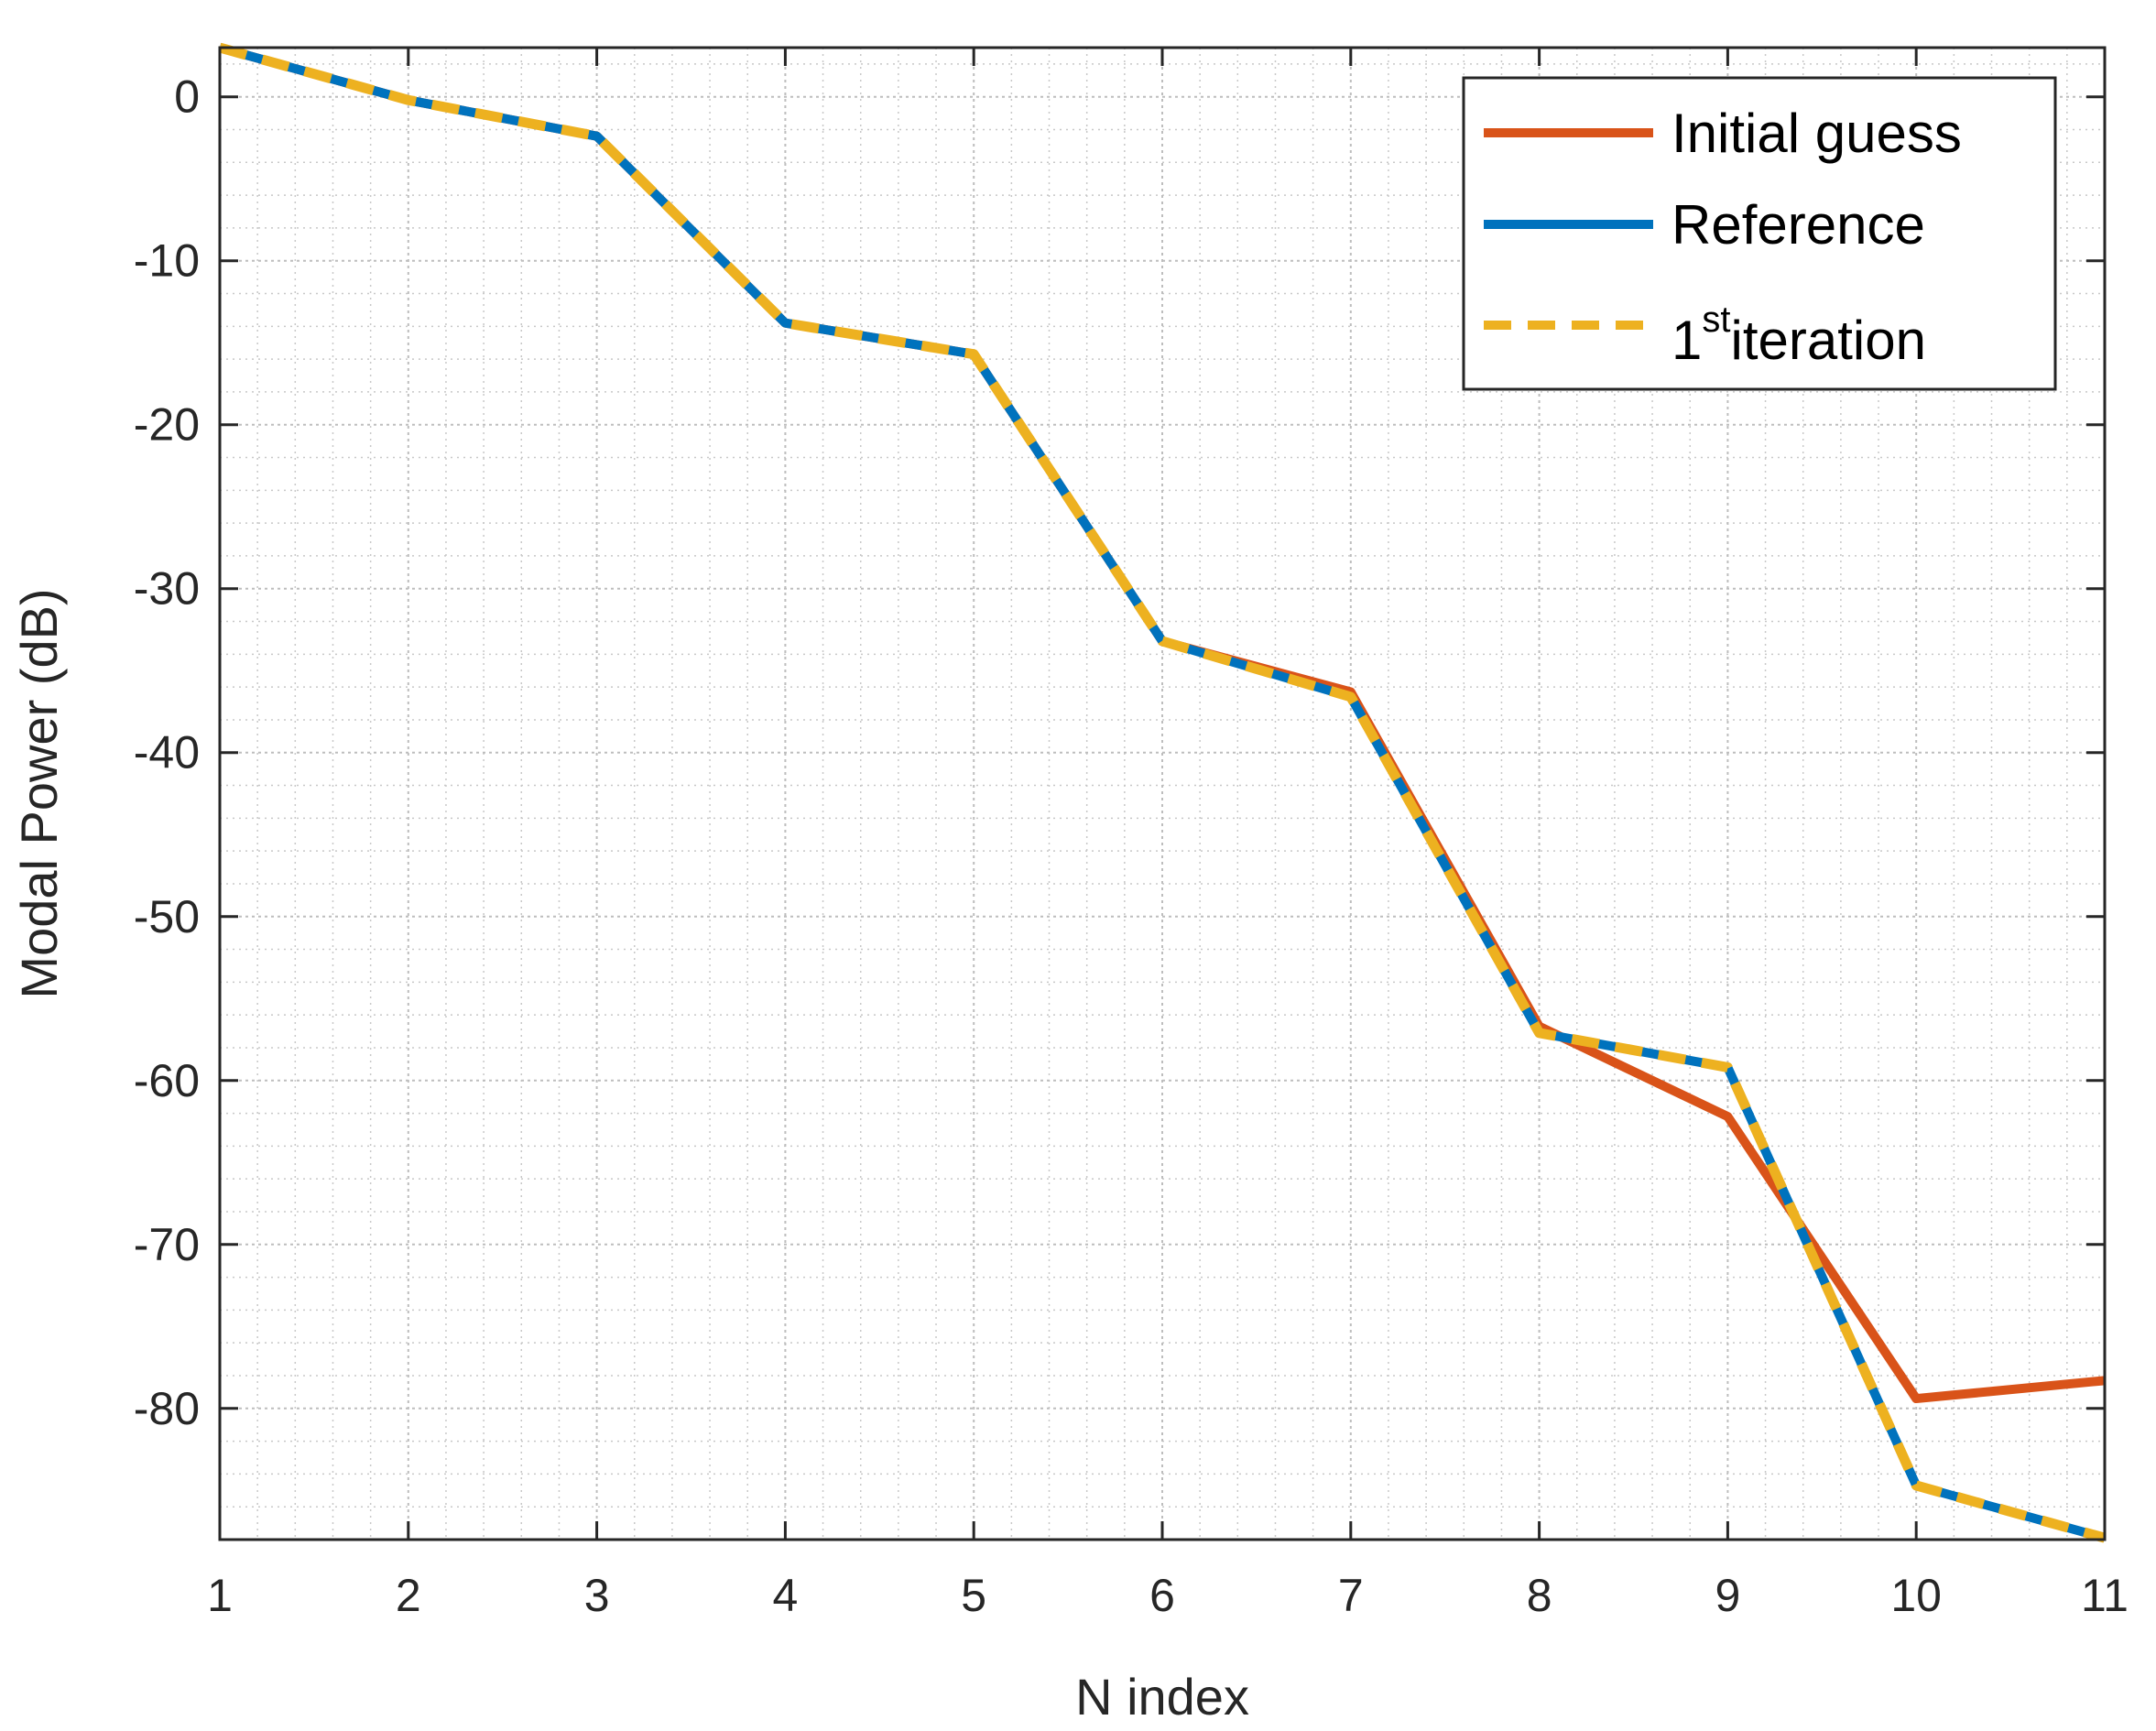  Describe the element at coordinates (1351, 1595) in the screenshot. I see `x-tick-label: 7` at that location.